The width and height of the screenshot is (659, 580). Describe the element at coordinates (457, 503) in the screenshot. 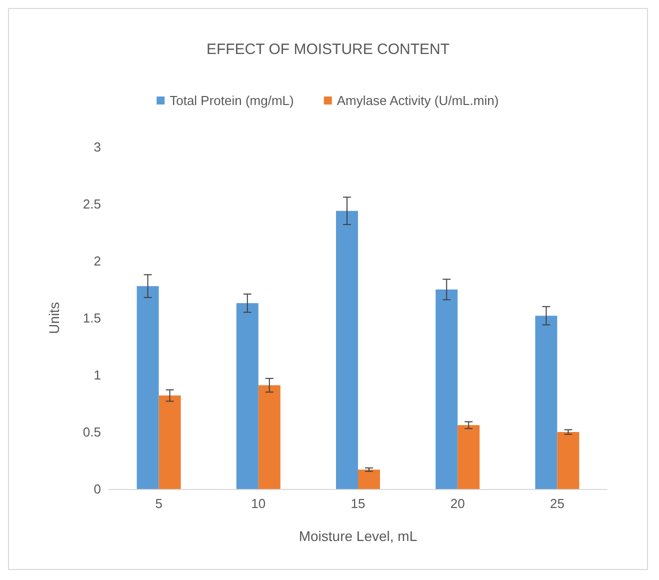

I see `x-tick-label: 20` at that location.